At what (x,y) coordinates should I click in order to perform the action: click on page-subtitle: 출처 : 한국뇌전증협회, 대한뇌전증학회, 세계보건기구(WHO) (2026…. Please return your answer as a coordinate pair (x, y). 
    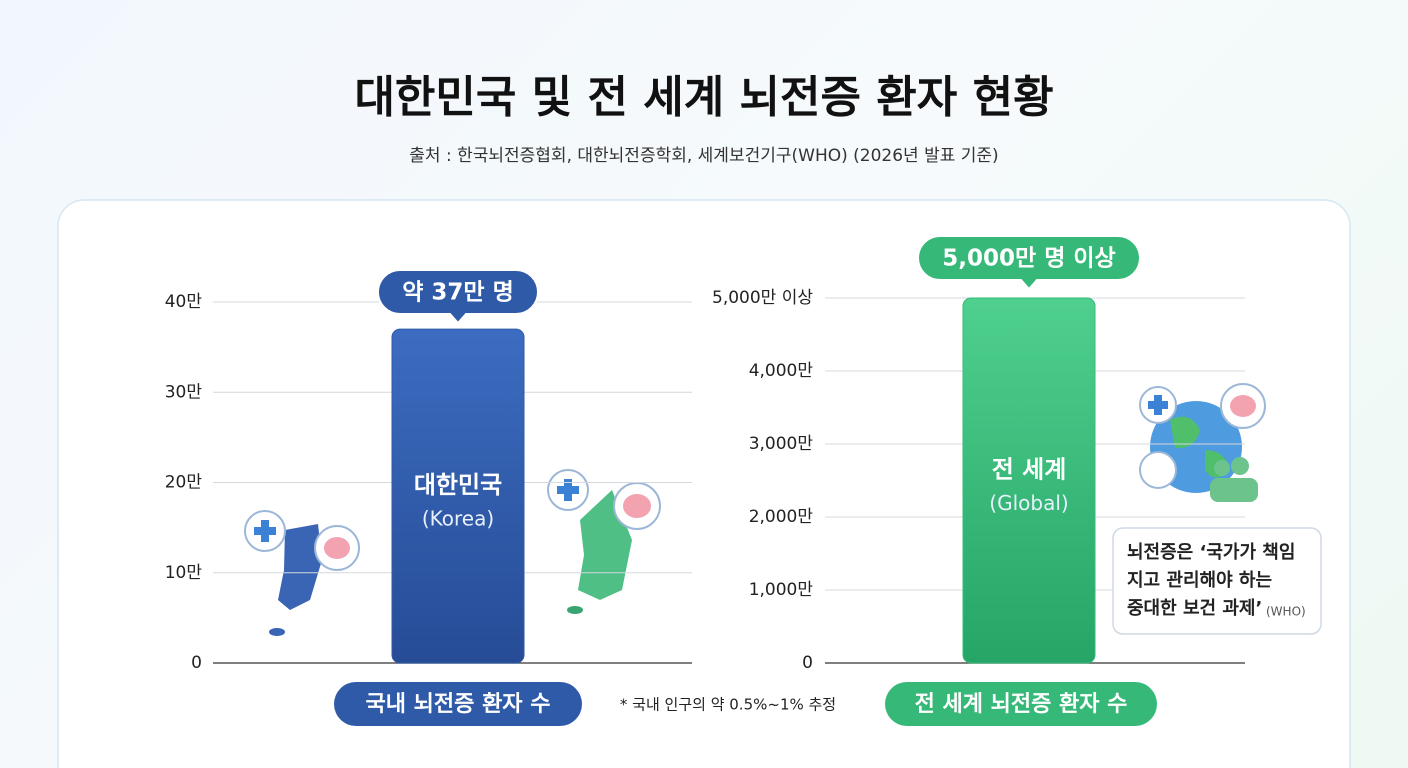
    Looking at the image, I should click on (703, 156).